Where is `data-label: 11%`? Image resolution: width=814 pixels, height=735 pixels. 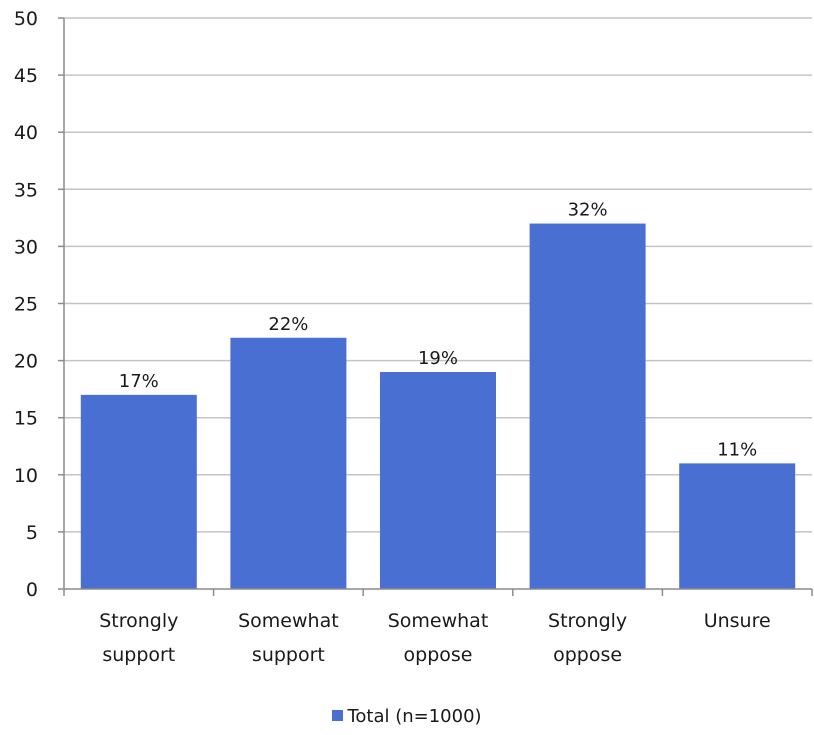 data-label: 11% is located at coordinates (737, 449).